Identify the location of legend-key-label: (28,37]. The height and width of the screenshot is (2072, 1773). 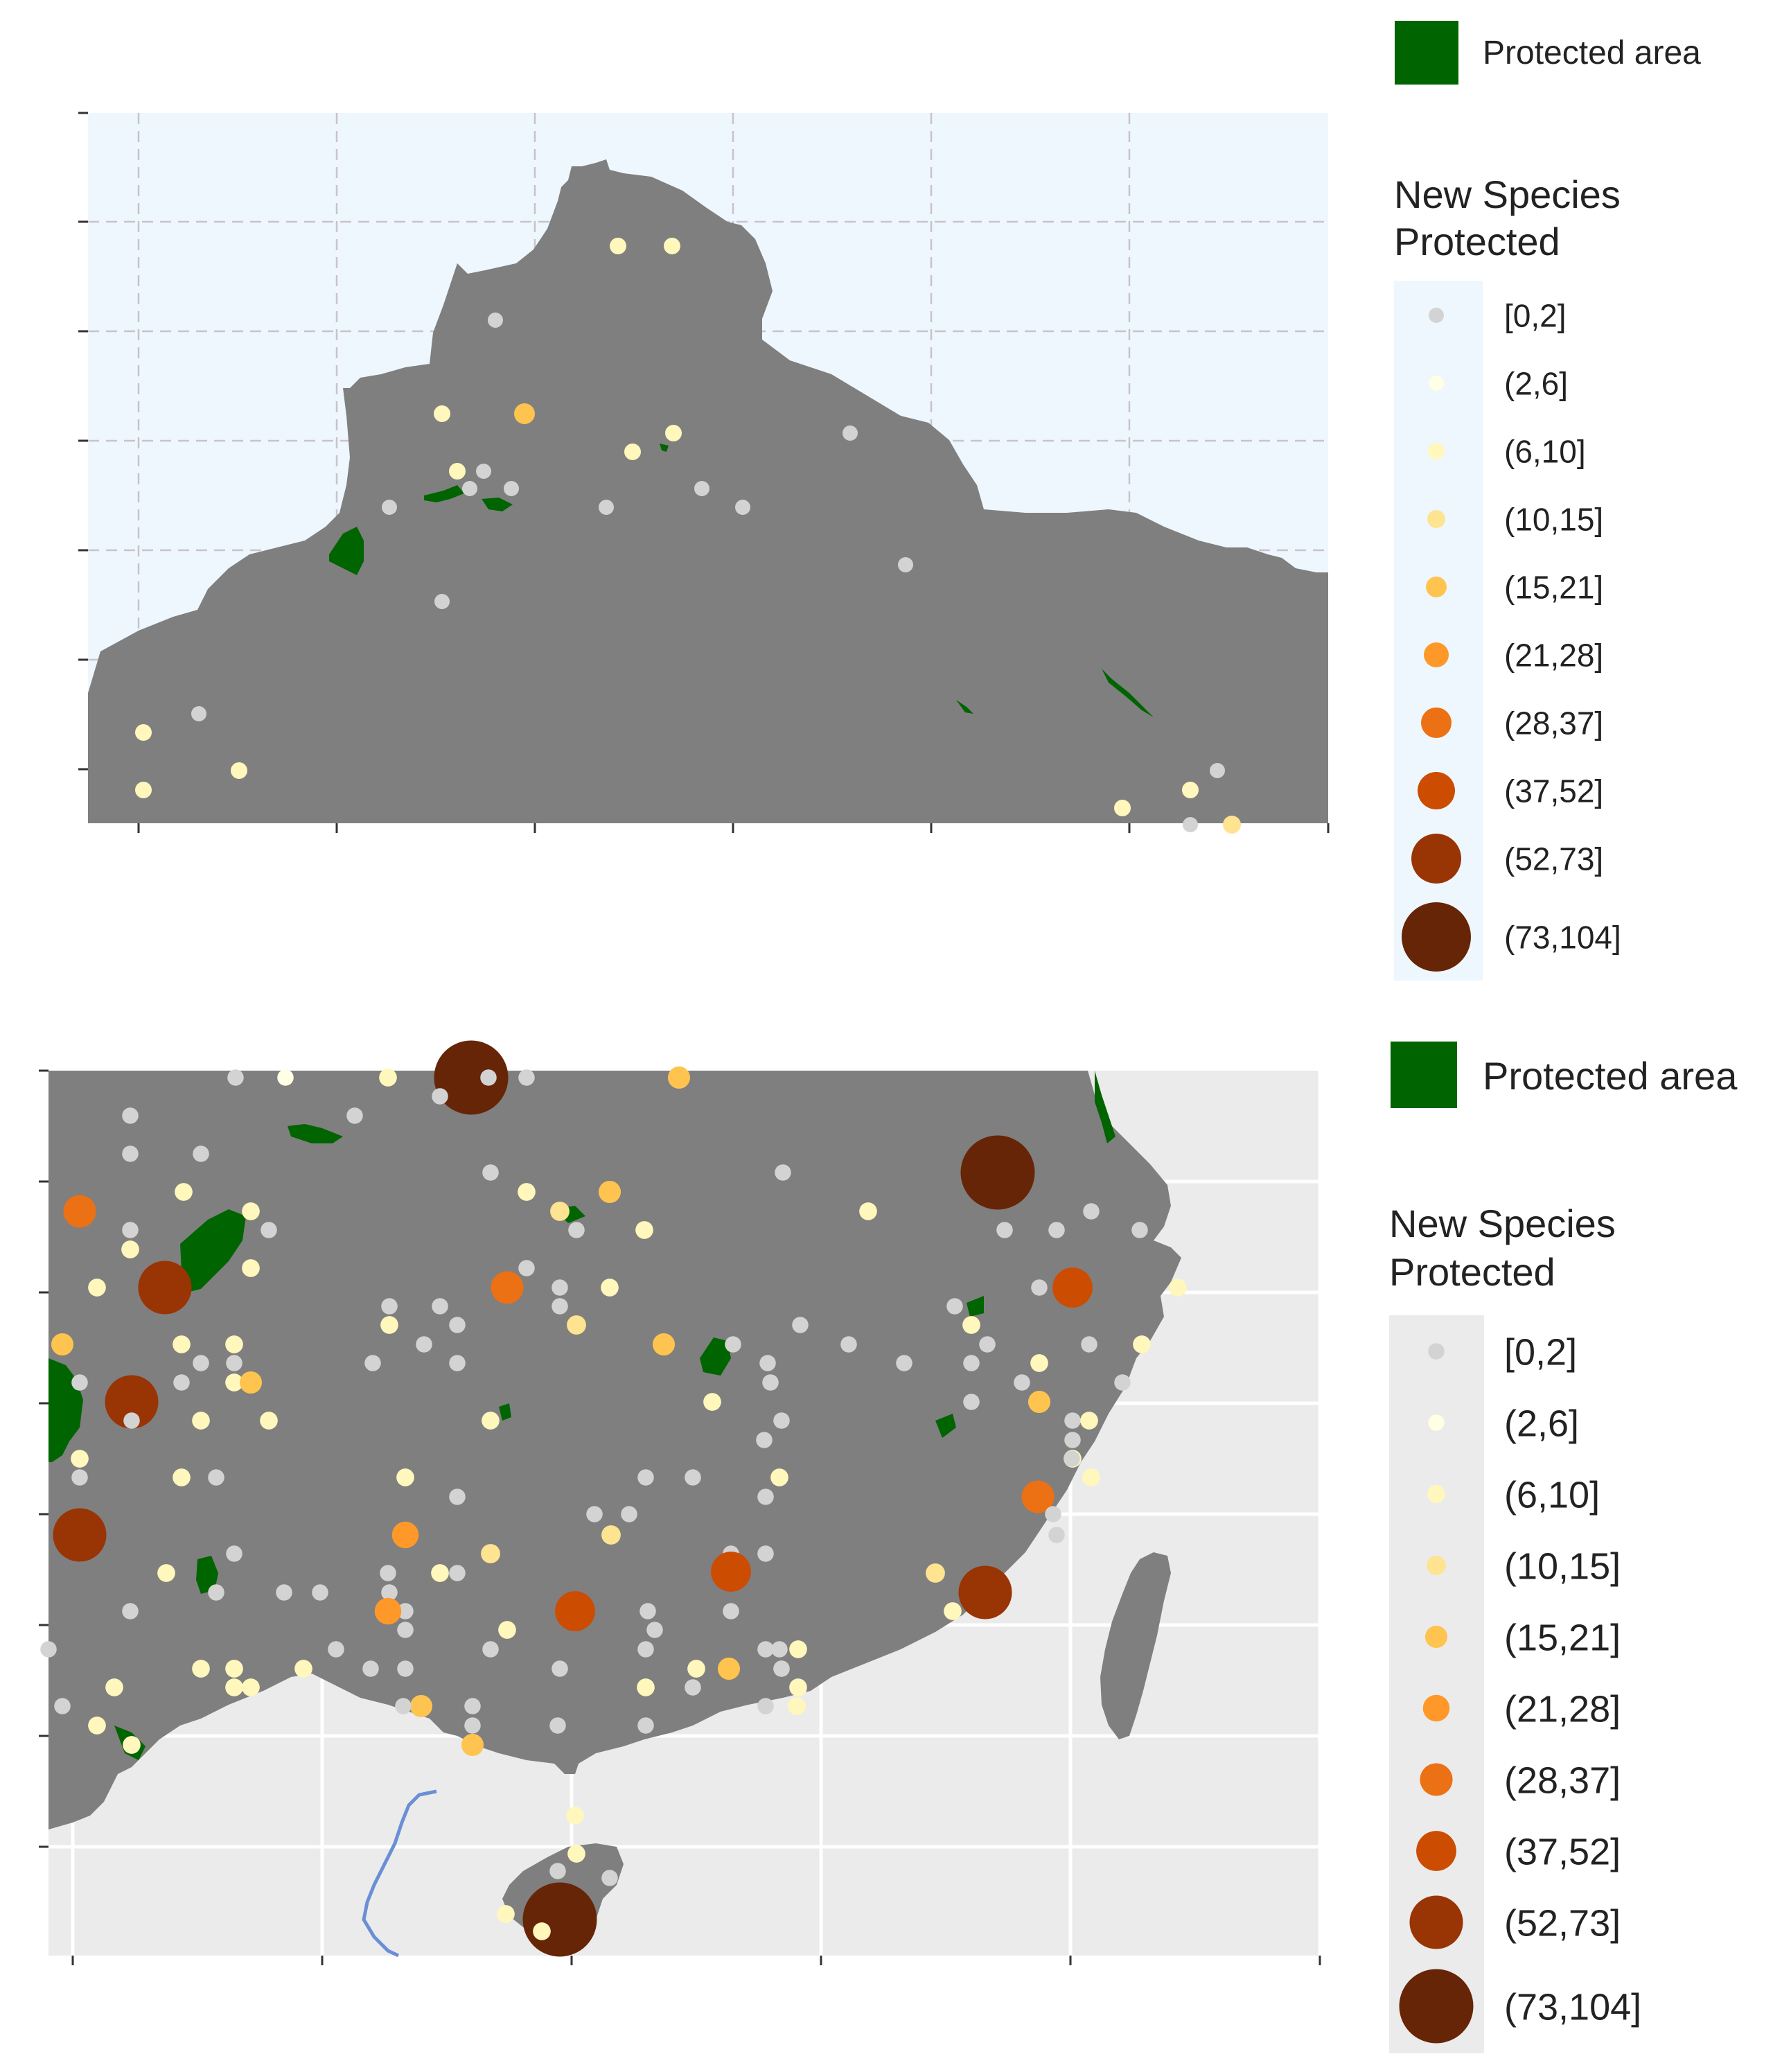
(1553, 723).